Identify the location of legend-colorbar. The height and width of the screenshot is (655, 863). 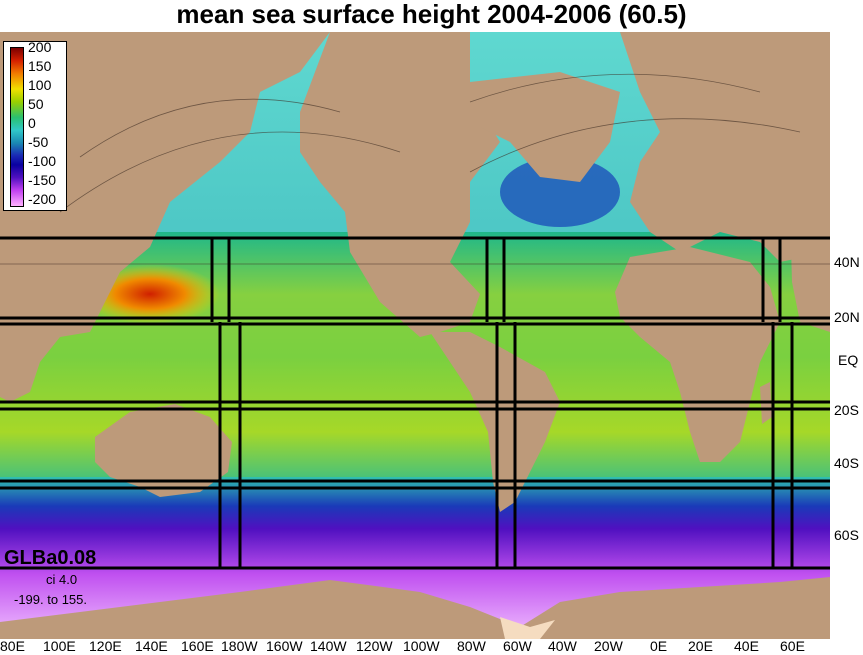
(17, 127).